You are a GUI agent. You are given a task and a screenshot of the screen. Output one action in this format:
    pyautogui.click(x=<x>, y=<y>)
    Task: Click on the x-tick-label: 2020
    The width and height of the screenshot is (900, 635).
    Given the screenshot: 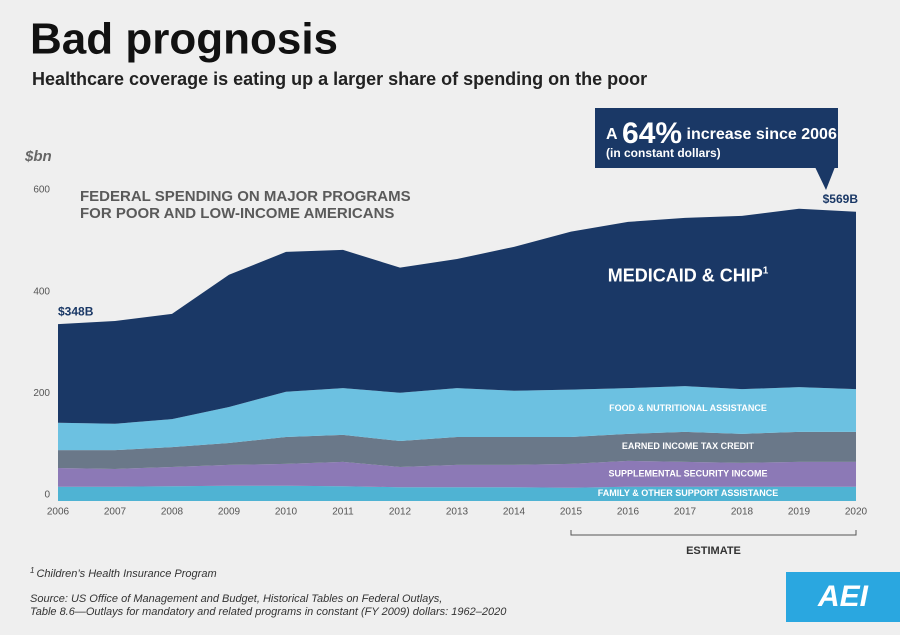 What is the action you would take?
    pyautogui.click(x=856, y=512)
    